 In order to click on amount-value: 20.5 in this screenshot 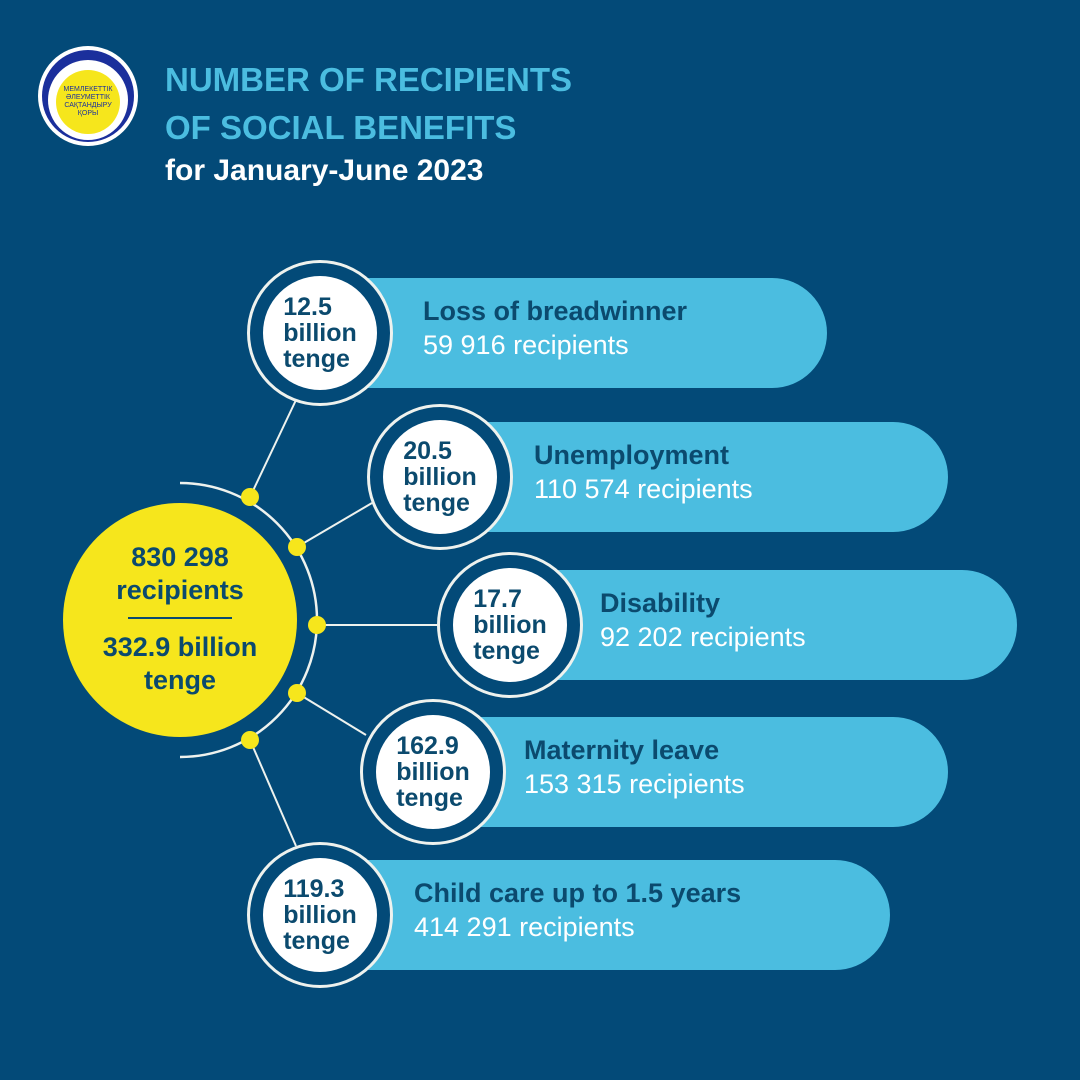, I will do `click(427, 451)`.